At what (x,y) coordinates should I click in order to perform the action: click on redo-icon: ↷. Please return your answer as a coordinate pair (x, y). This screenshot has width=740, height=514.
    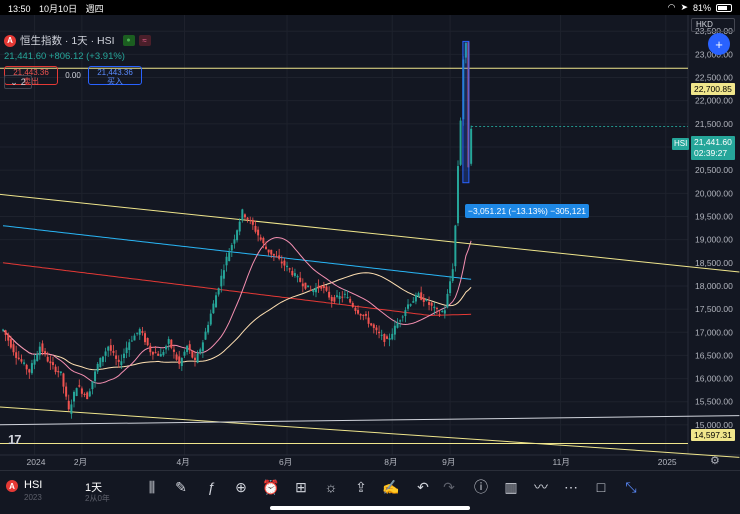
    Looking at the image, I should click on (449, 487).